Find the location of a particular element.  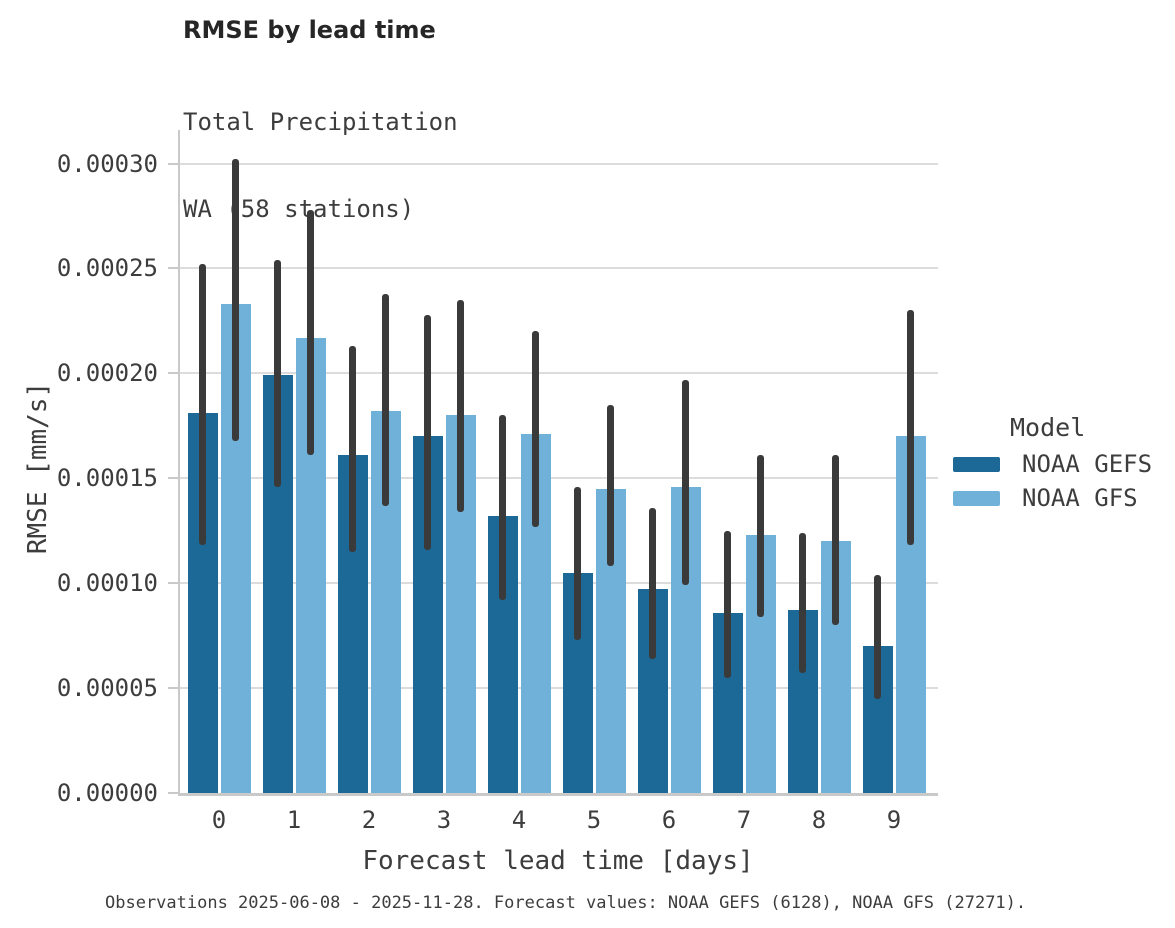

y-tick-label-0.00005: 0.00005 is located at coordinates (107, 688).